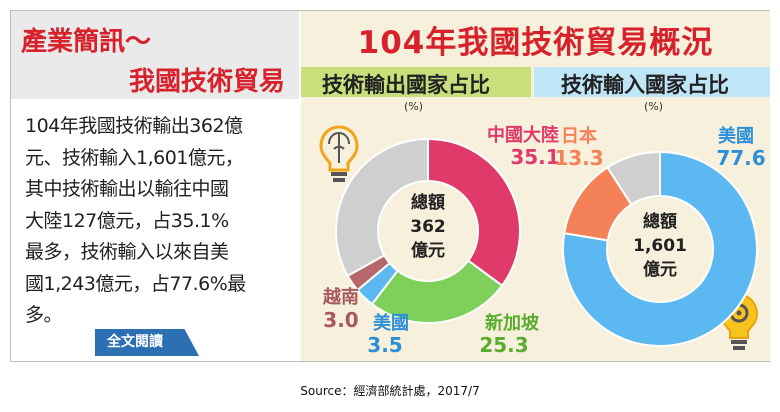  I want to click on value-vietnam: 3.0, so click(340, 320).